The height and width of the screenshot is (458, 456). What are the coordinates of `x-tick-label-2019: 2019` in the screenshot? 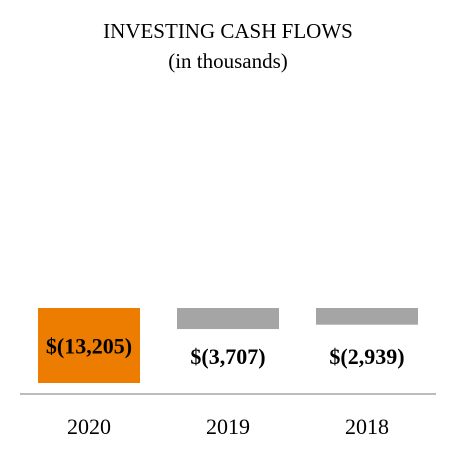 It's located at (228, 426).